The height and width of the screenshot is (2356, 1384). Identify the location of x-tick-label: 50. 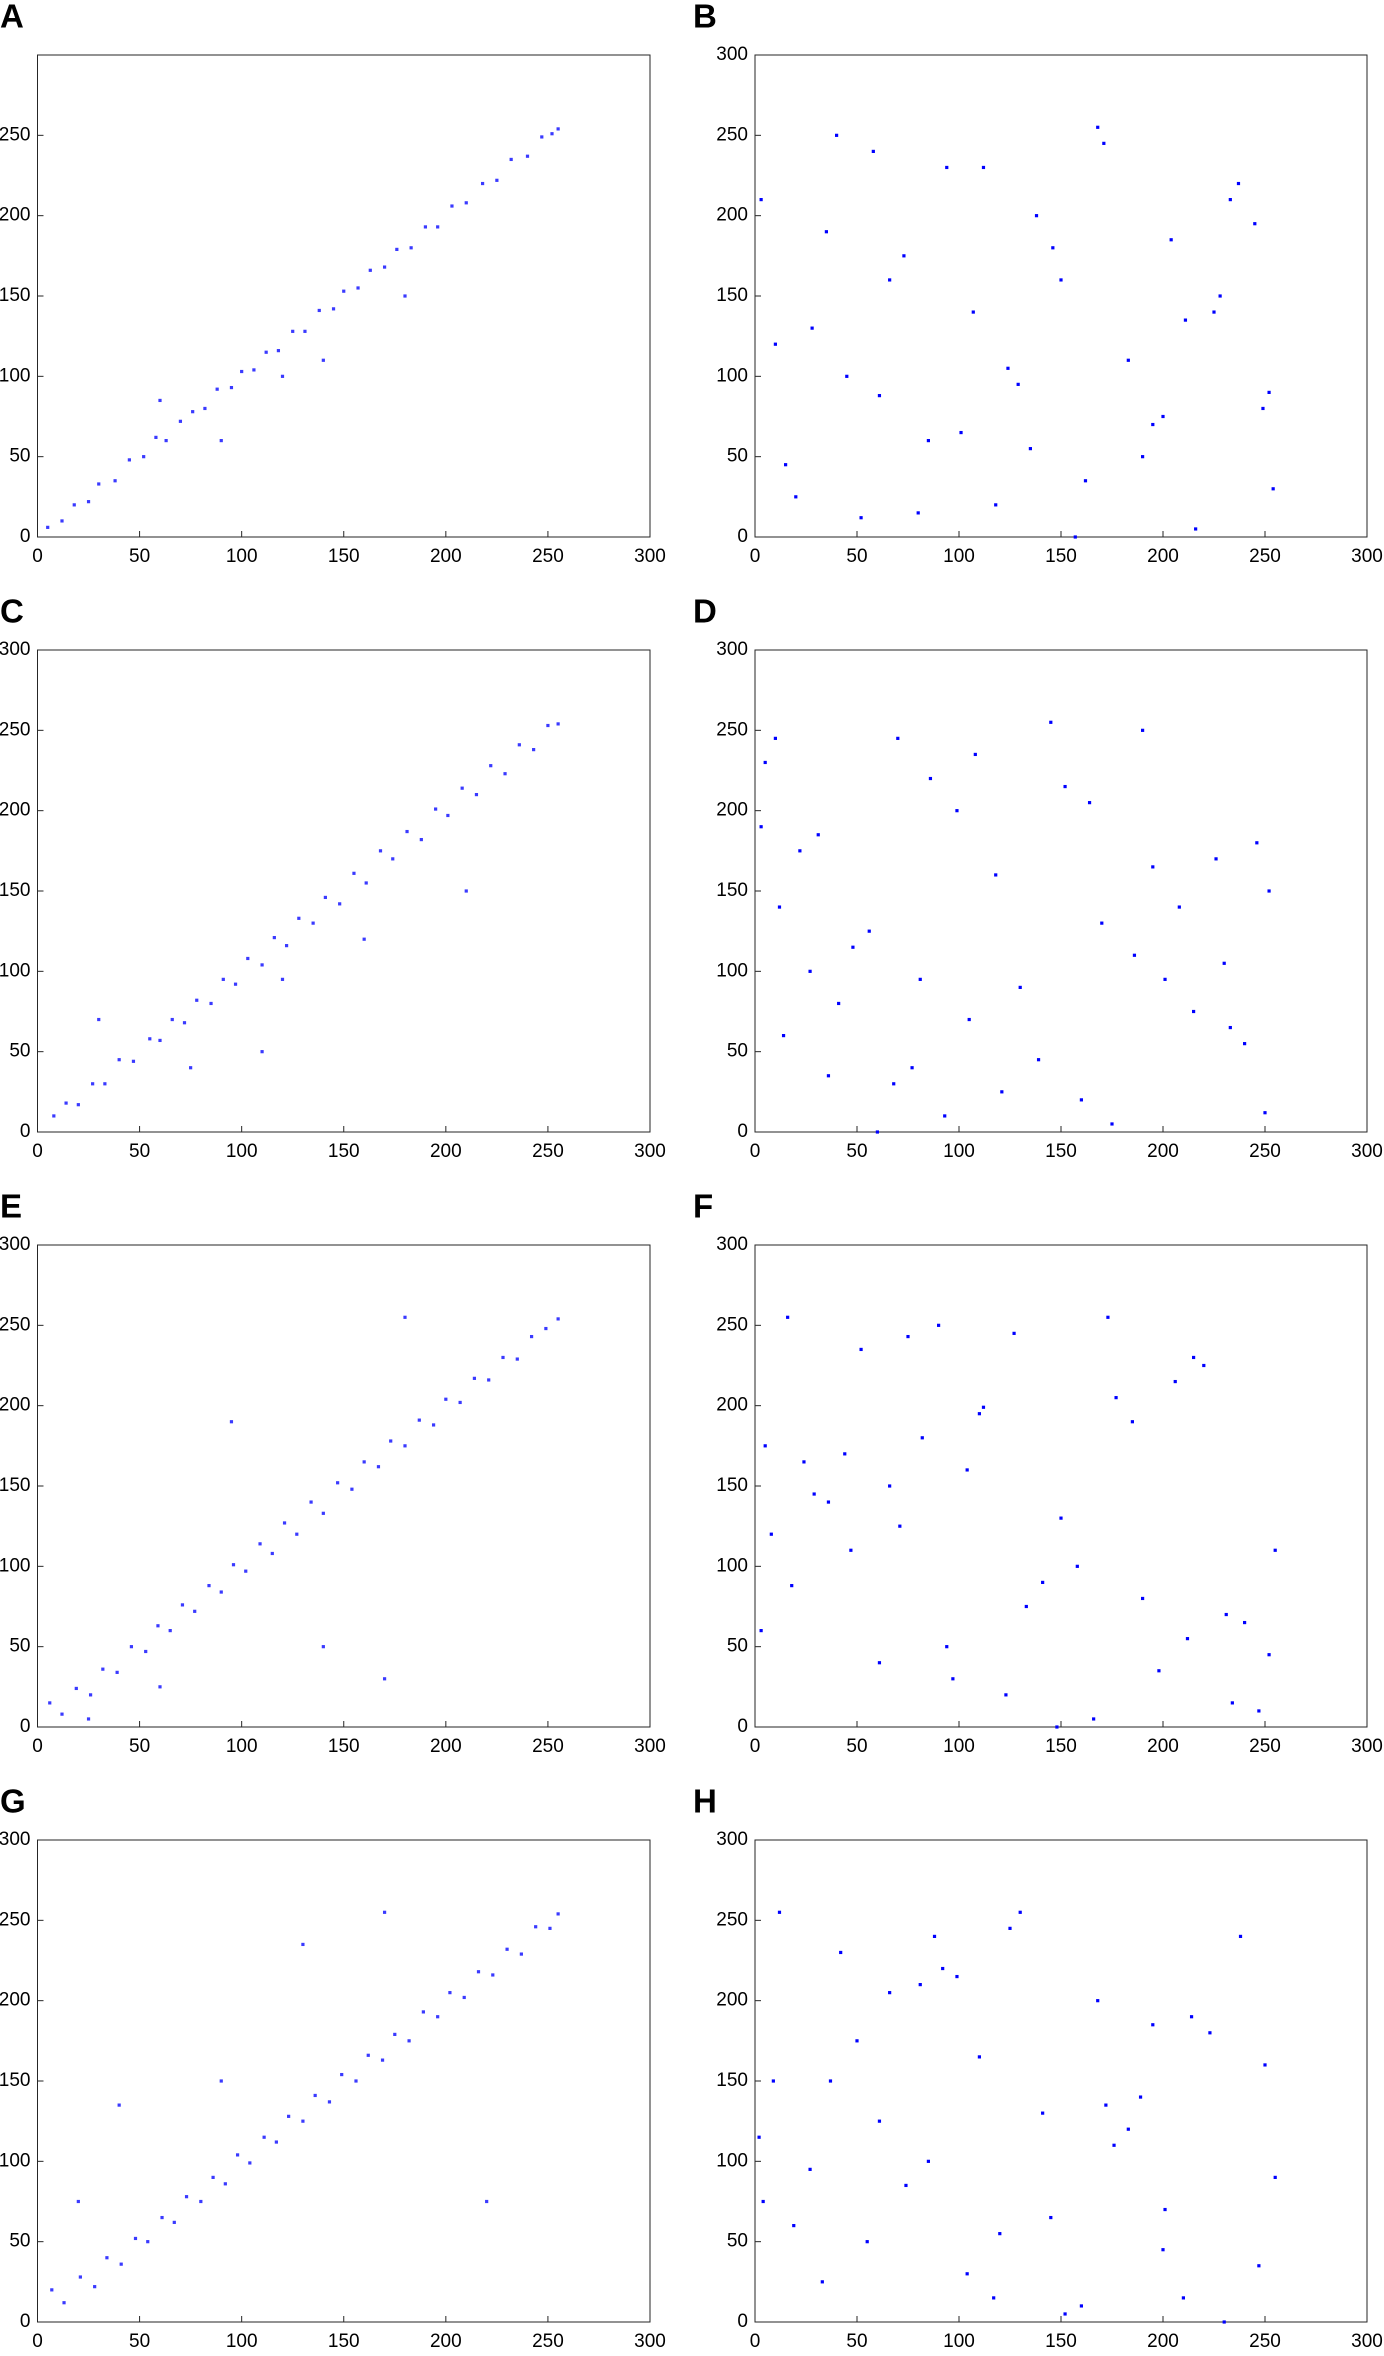
(139, 1746).